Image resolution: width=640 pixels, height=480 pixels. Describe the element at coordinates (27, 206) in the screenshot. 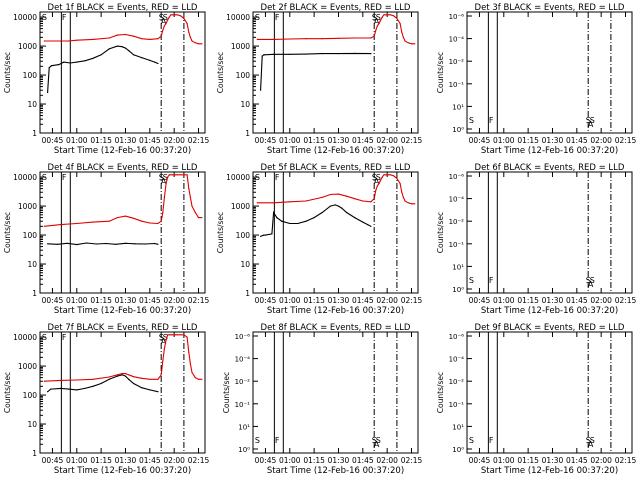

I see `y-tick-label: 1000` at that location.